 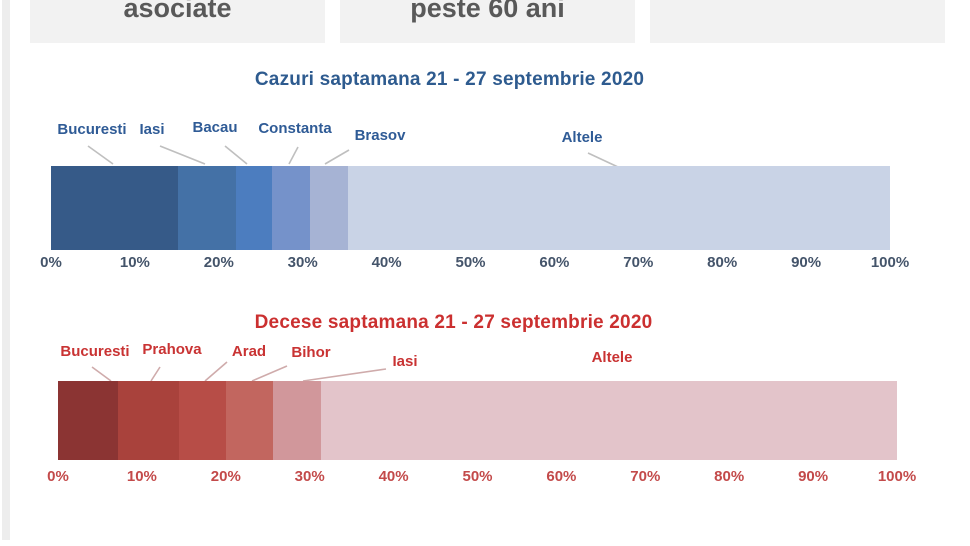 I want to click on kpi-card-label: asociate, so click(x=177, y=11).